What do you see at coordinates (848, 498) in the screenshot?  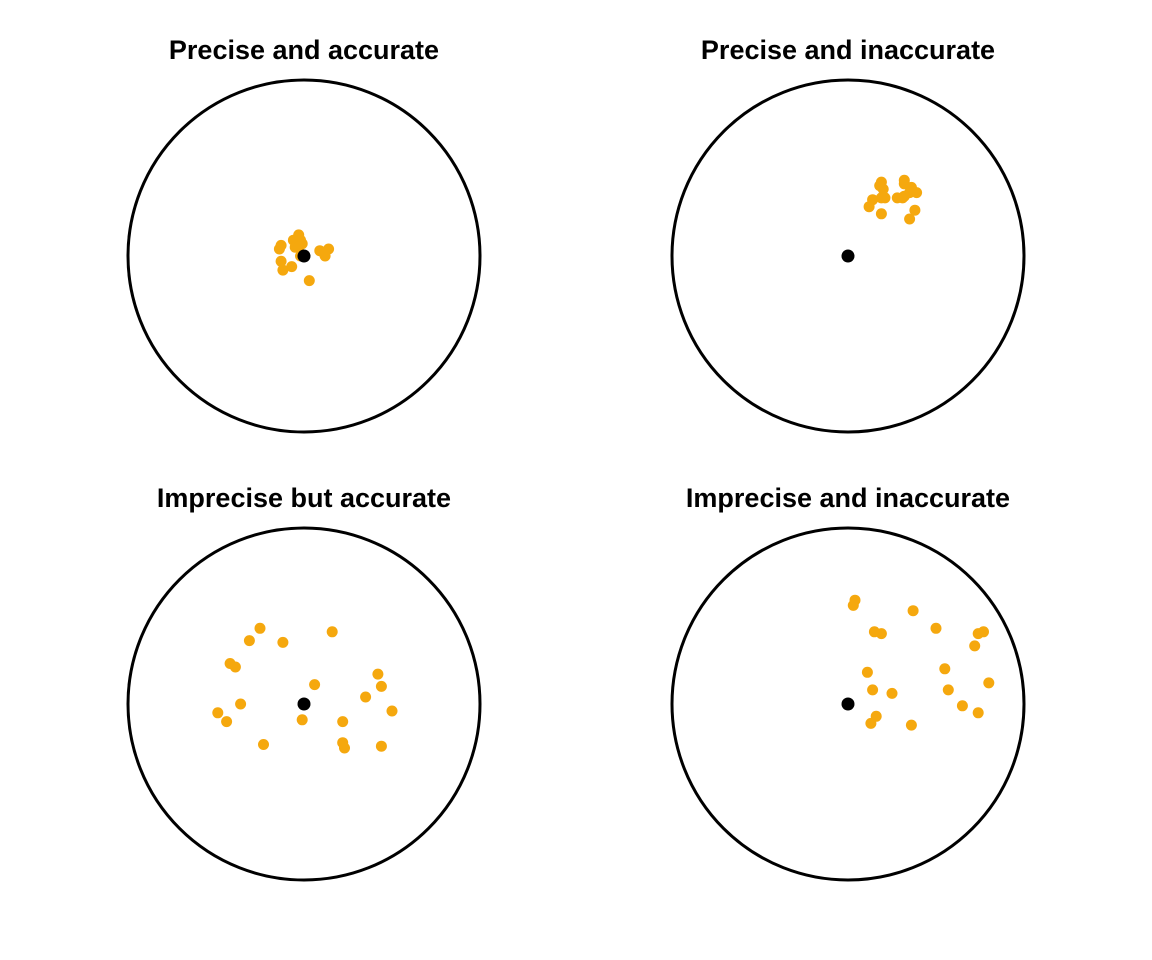 I see `panel-title-imprecise-inaccurate: Imprecise and inaccurate` at bounding box center [848, 498].